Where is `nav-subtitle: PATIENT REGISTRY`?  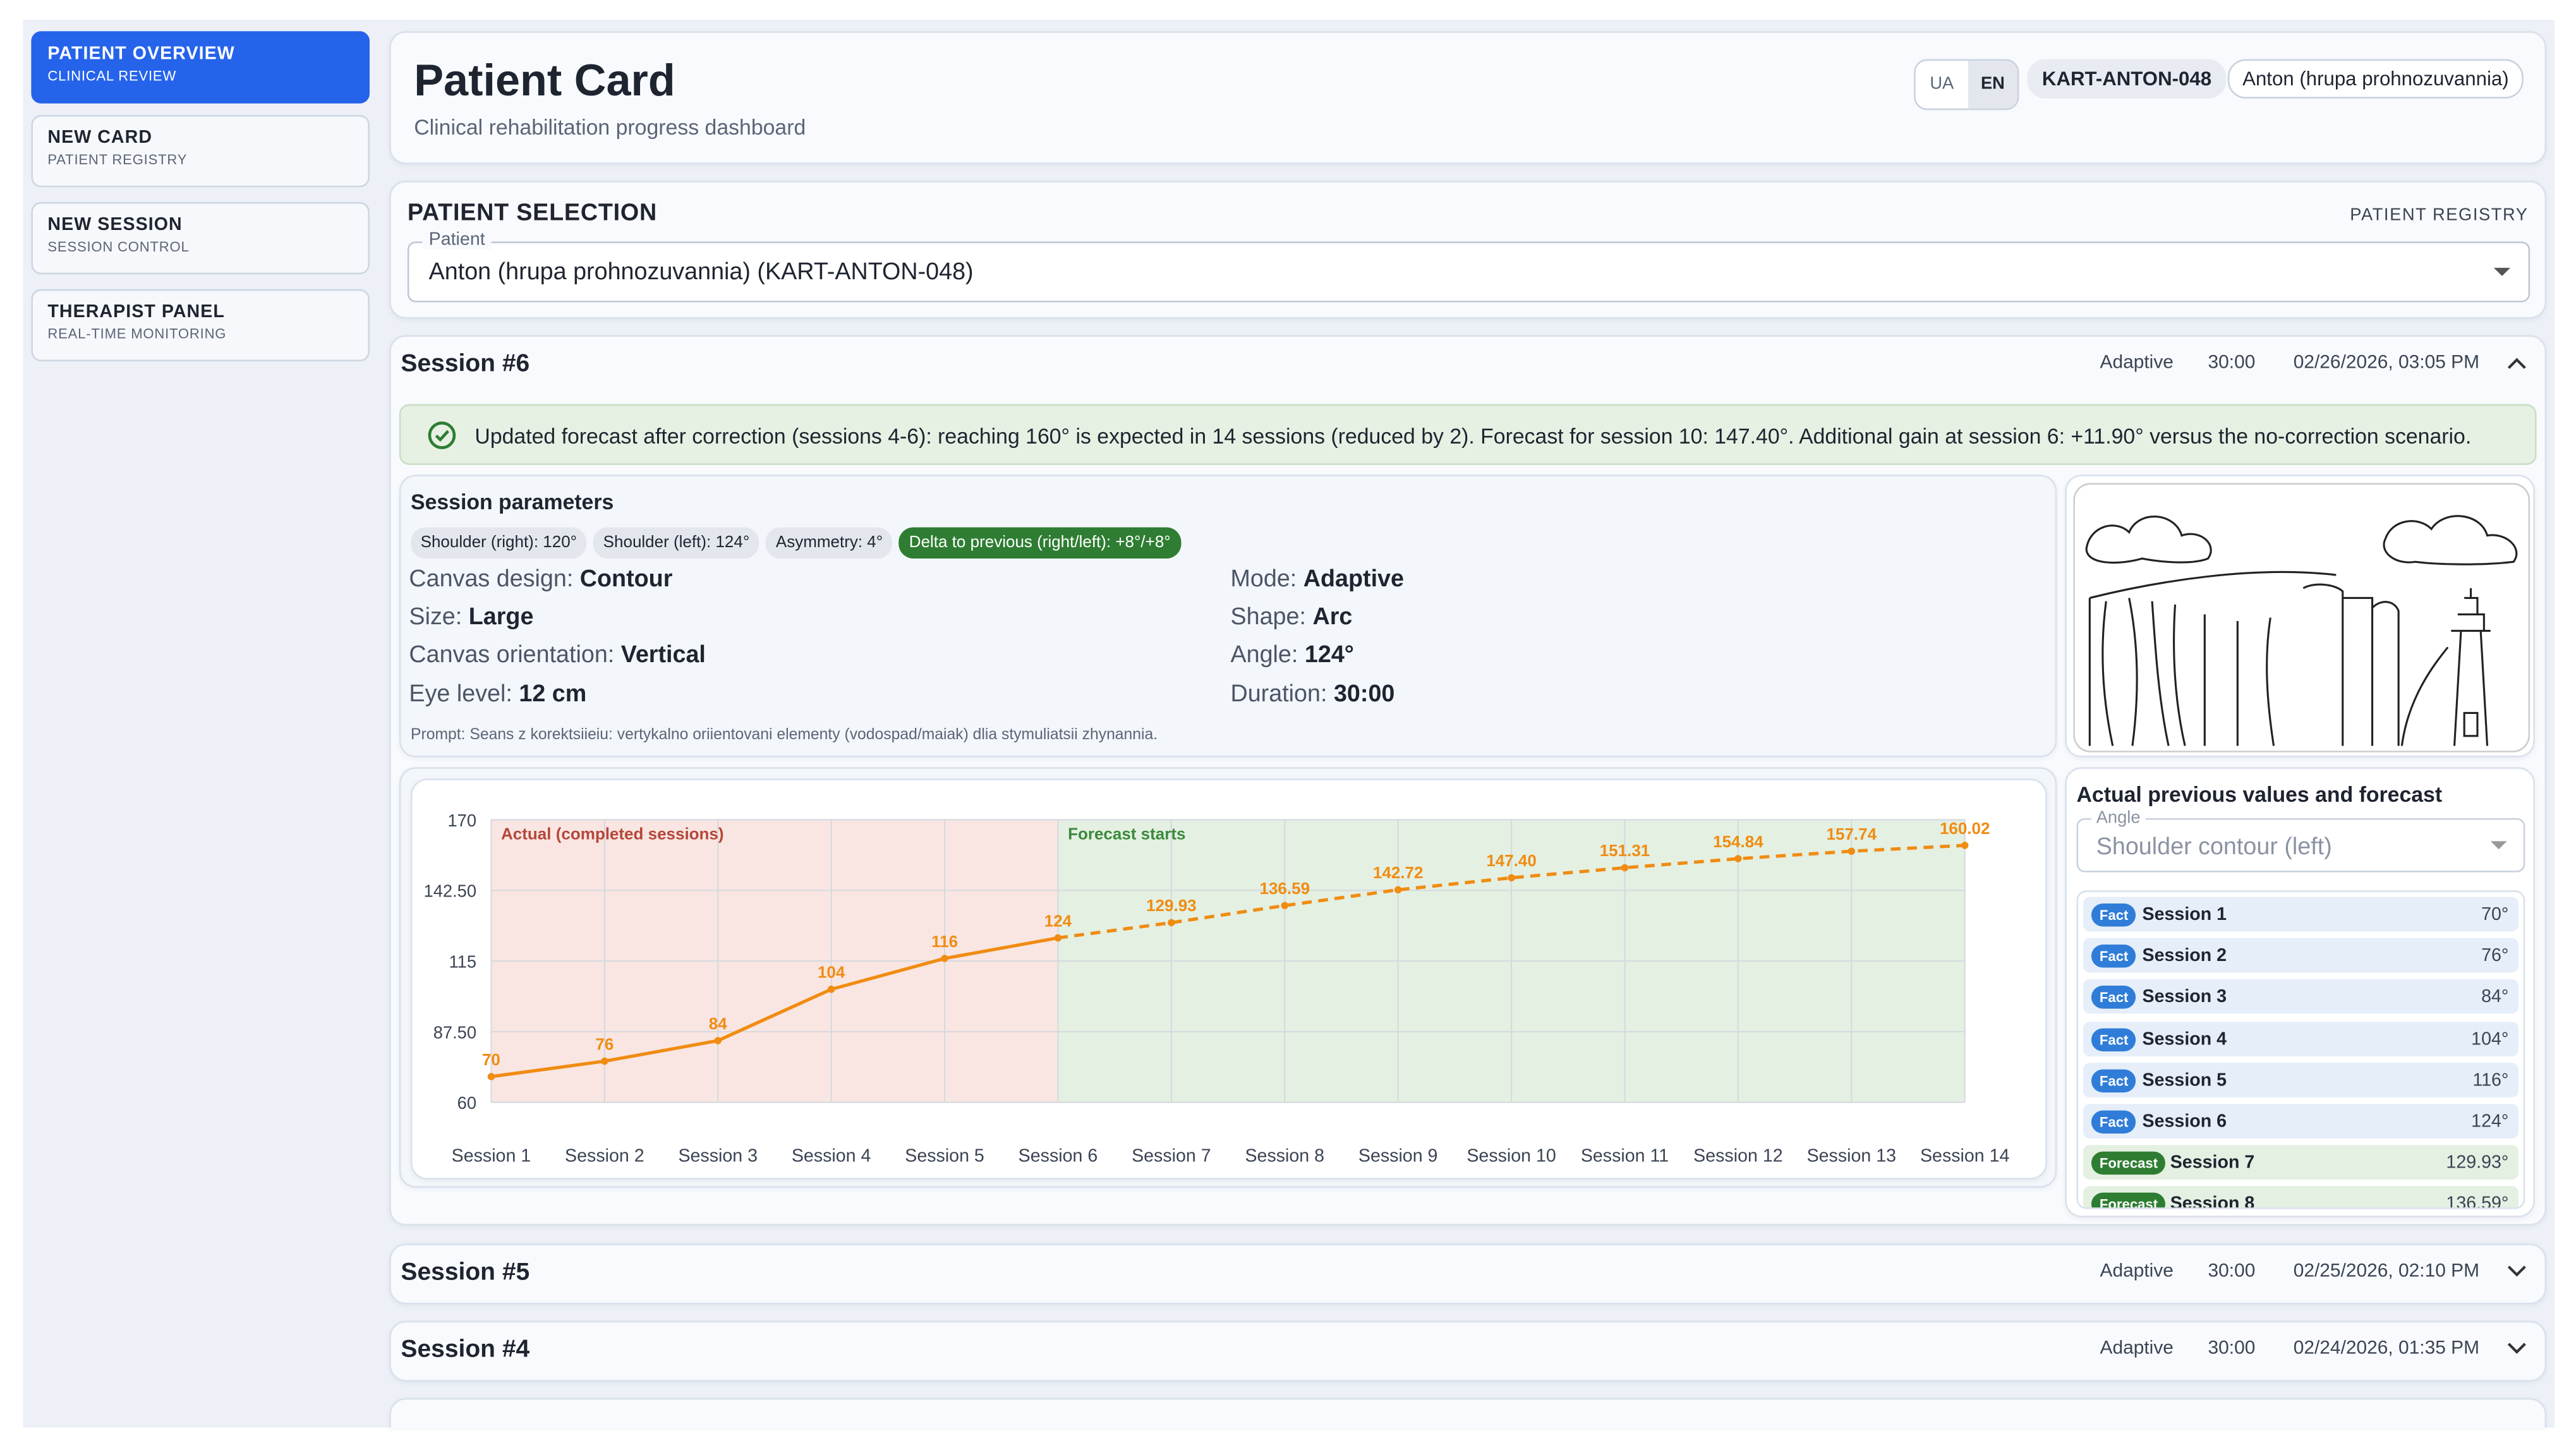 nav-subtitle: PATIENT REGISTRY is located at coordinates (117, 159).